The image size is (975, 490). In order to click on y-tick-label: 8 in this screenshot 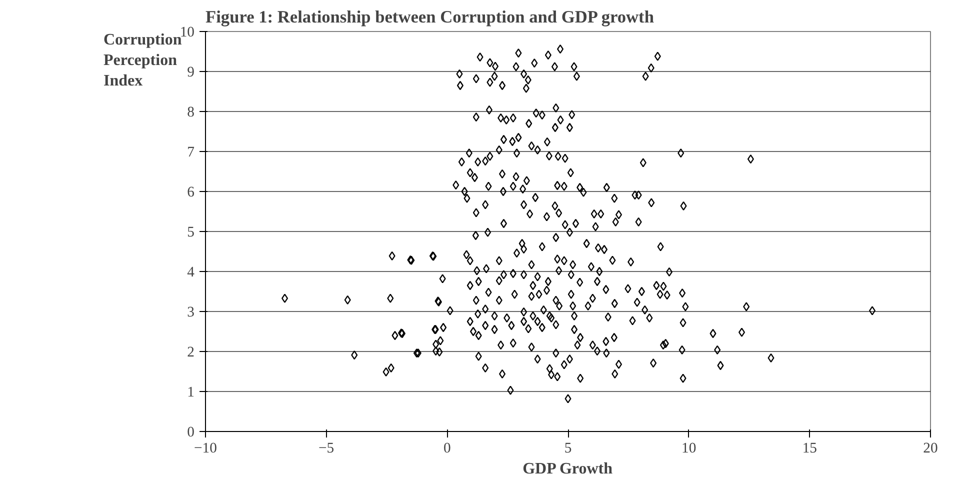, I will do `click(190, 112)`.